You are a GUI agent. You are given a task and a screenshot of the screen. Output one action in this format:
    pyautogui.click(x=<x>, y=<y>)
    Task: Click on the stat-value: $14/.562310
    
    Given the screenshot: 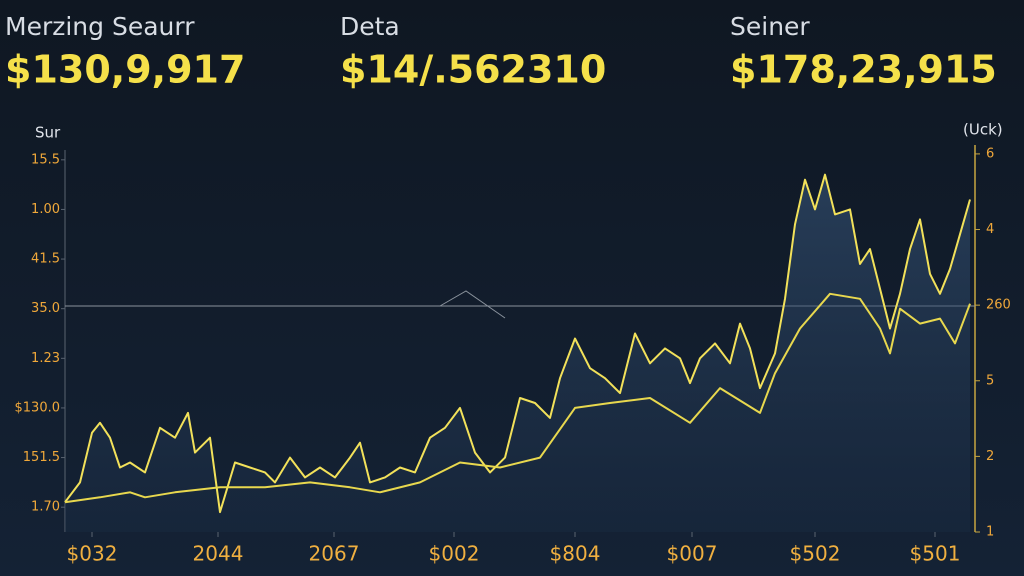 What is the action you would take?
    pyautogui.click(x=473, y=70)
    